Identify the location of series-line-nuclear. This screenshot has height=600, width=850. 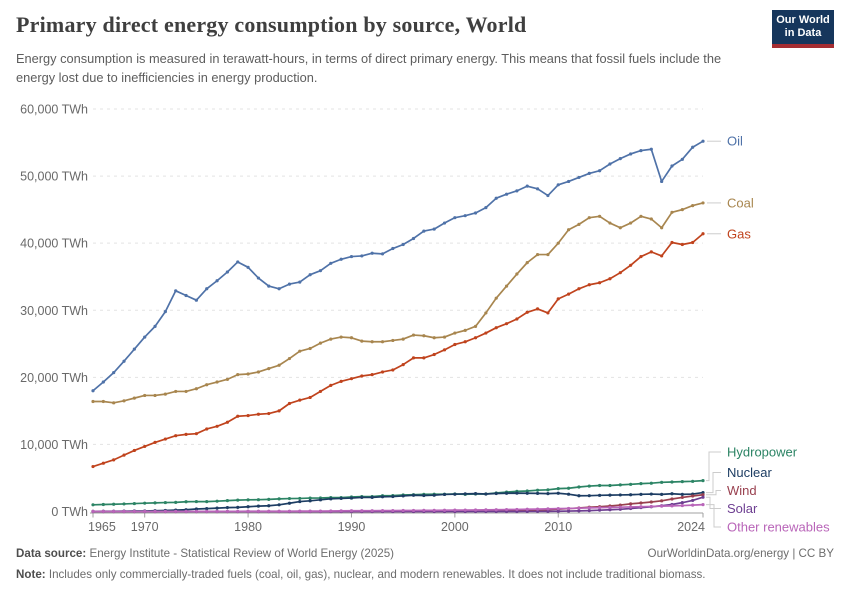
(398, 502).